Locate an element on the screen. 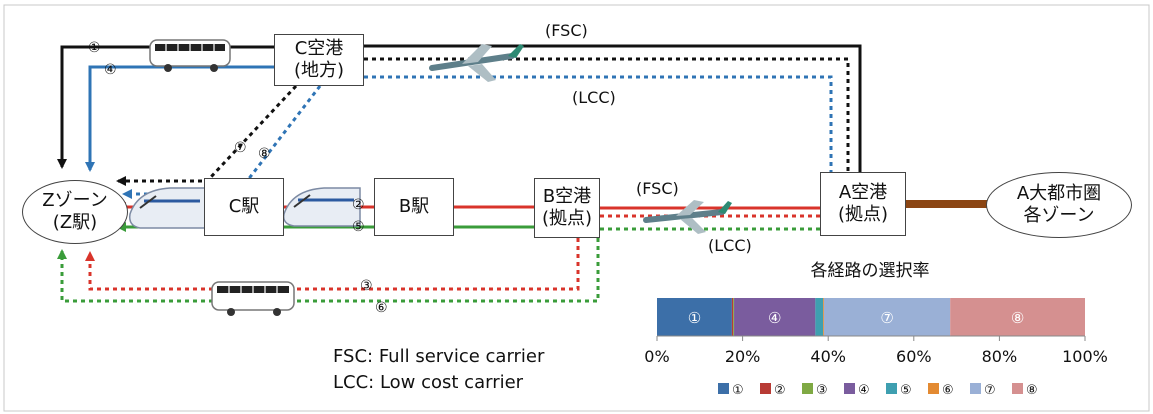 The image size is (1153, 414). x-tick-label-3: 60% is located at coordinates (914, 356).